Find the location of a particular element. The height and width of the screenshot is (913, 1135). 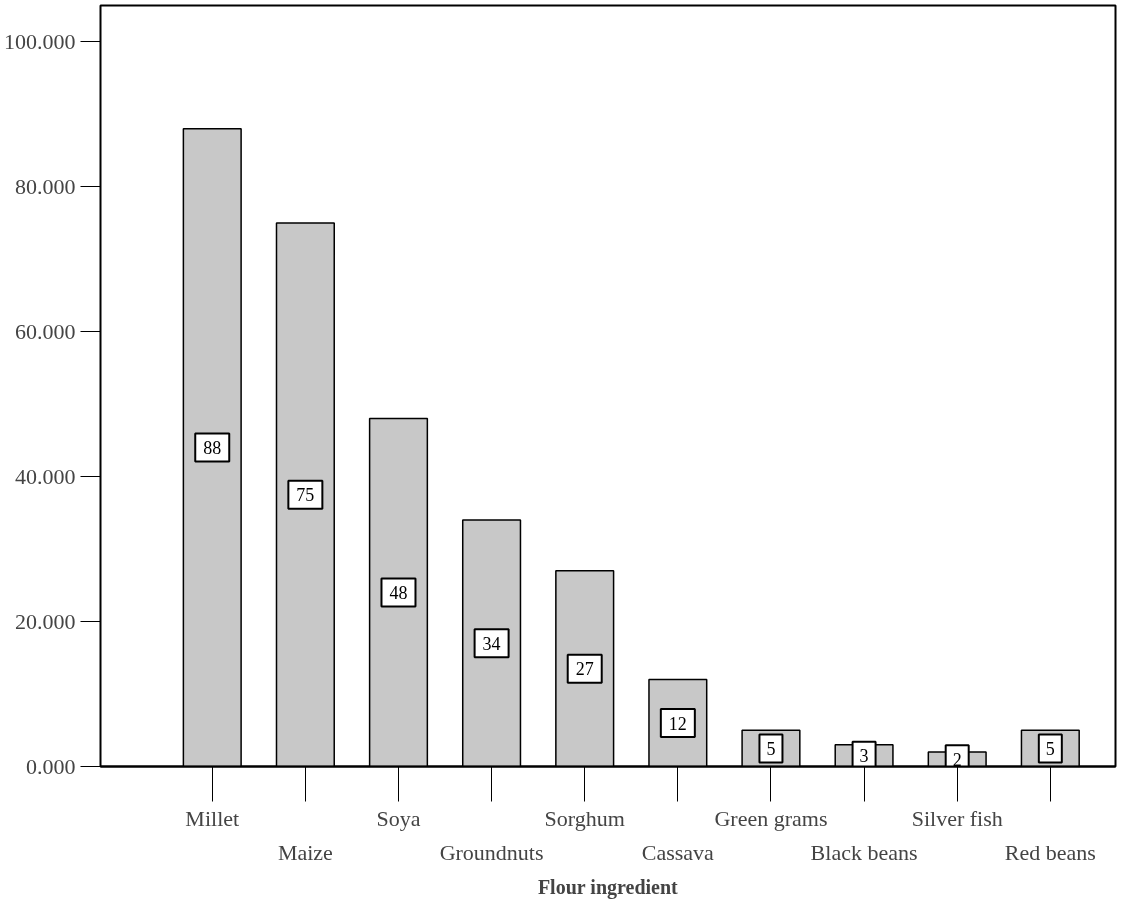

data-label: 27 is located at coordinates (584, 669).